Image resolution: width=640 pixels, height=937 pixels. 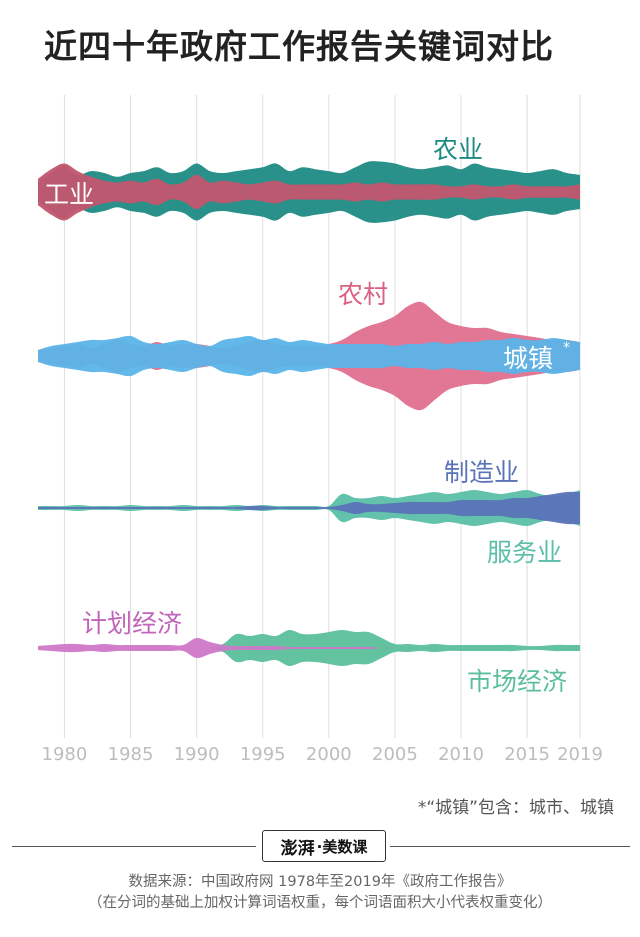 I want to click on stream-planned-economy-area, so click(x=309, y=648).